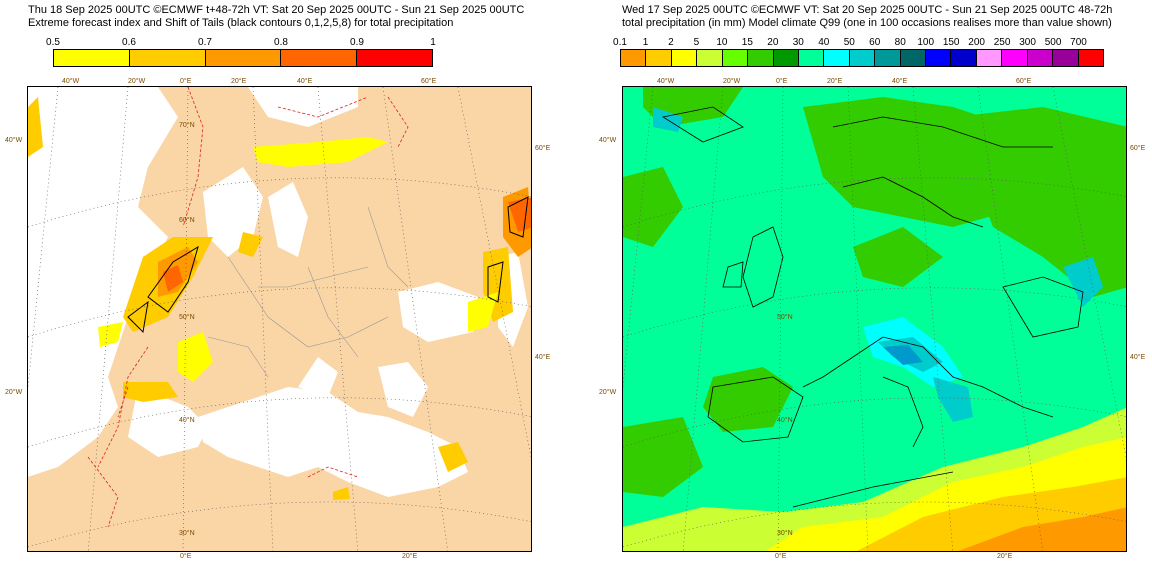 The image size is (1152, 564). I want to click on q99-colorbar-tick-label: 30, so click(798, 42).